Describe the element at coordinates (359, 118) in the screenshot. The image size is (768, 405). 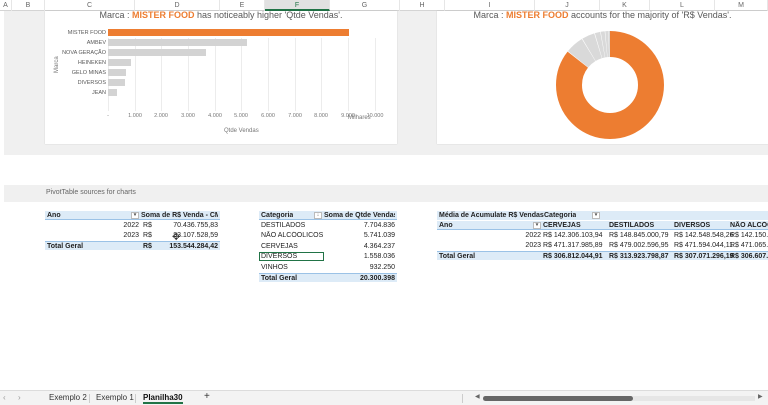
I see `axis-unit-label: Milhares` at that location.